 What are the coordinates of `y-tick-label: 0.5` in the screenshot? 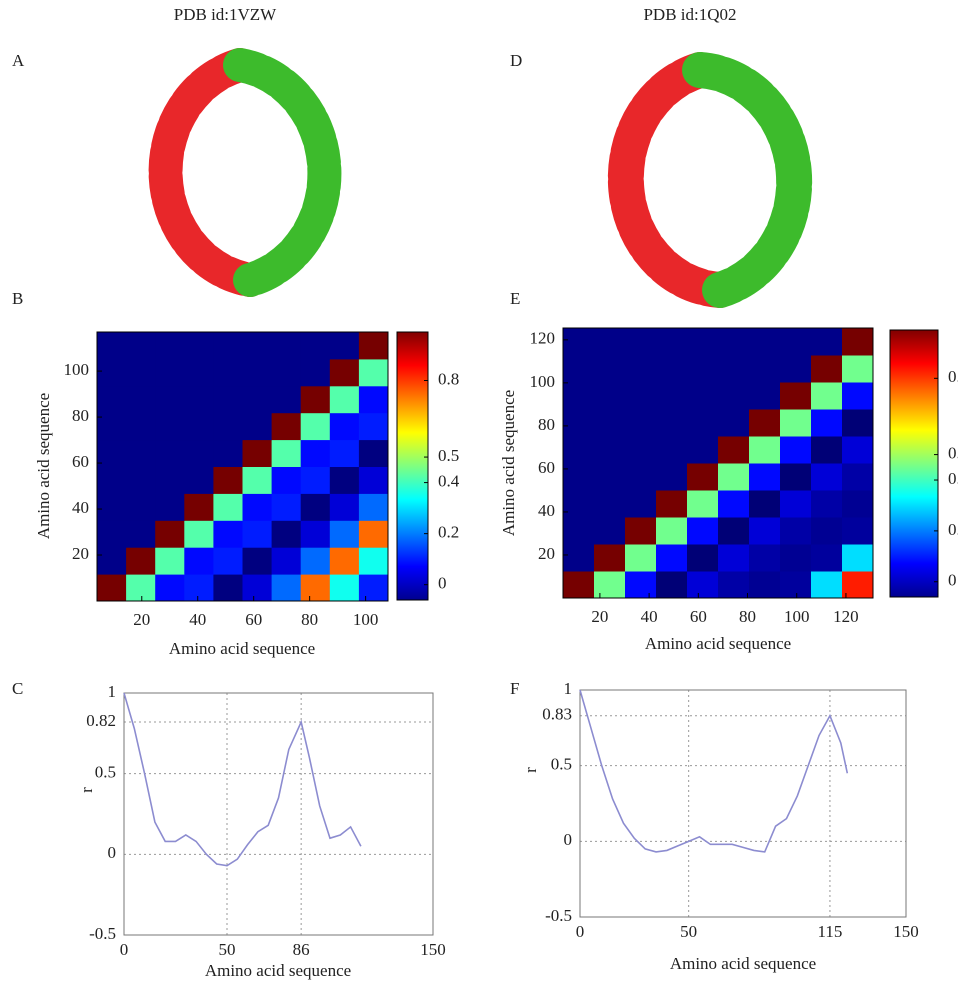 It's located at (105, 772).